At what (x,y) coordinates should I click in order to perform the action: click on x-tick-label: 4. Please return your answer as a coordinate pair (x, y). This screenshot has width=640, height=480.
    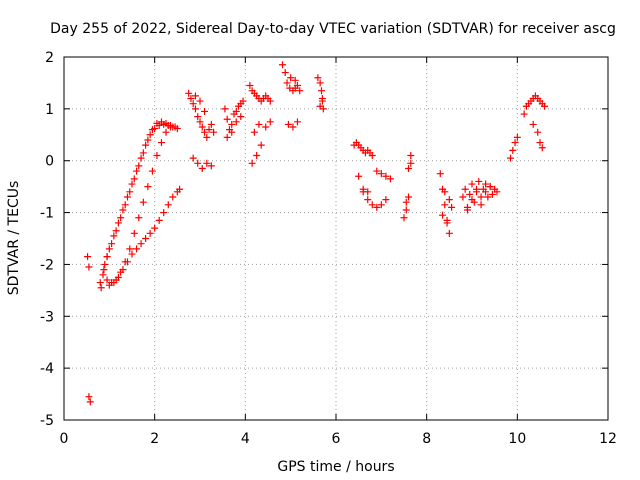
    Looking at the image, I should click on (245, 439).